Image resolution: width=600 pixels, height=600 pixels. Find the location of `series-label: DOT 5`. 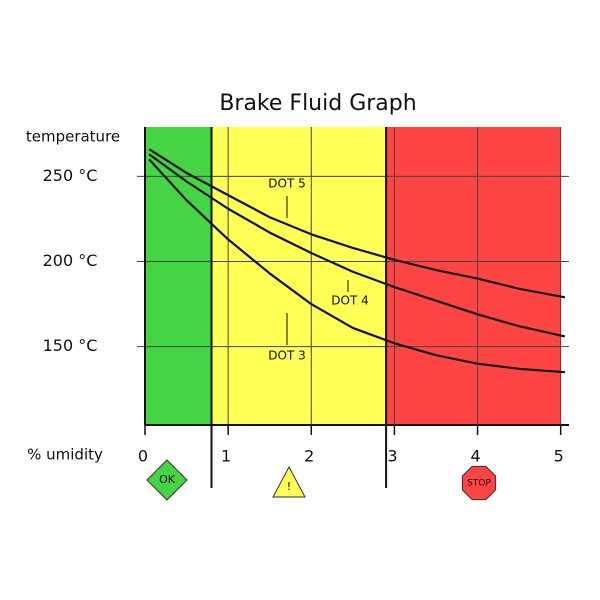

series-label: DOT 5 is located at coordinates (286, 184).